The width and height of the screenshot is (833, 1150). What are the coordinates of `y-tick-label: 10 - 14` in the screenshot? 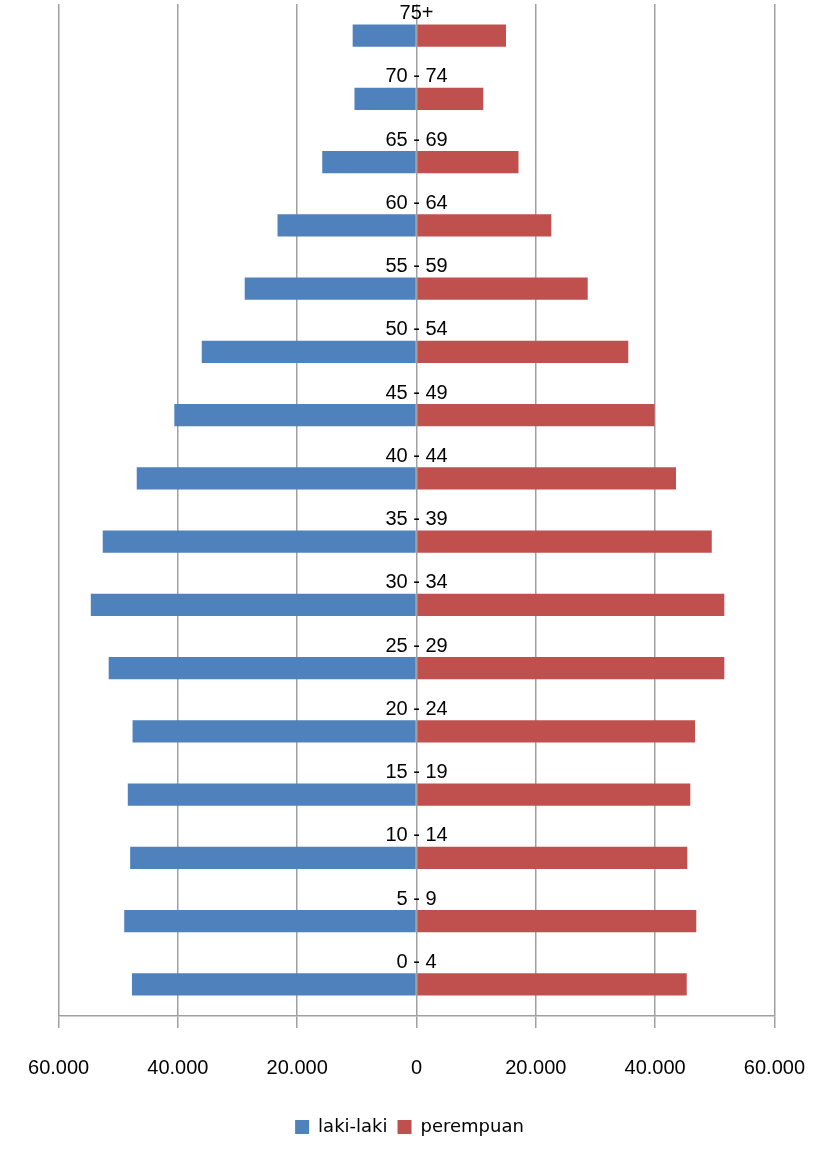 It's located at (416, 834).